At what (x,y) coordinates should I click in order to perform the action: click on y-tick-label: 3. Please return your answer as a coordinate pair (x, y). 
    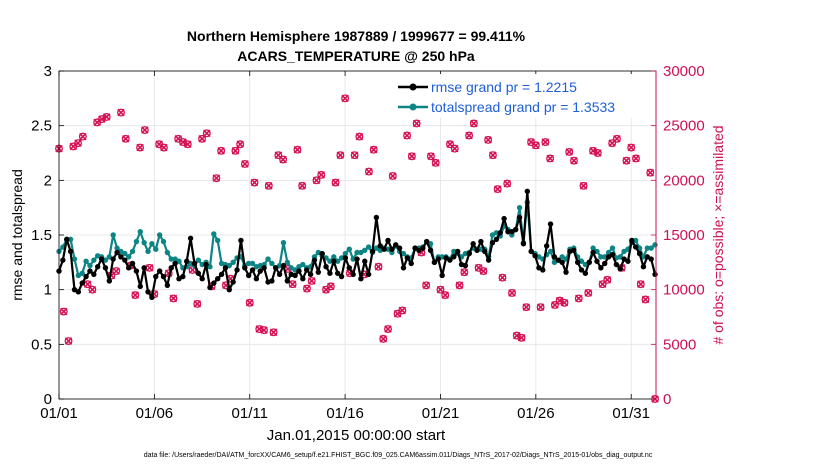
    Looking at the image, I should click on (48, 71).